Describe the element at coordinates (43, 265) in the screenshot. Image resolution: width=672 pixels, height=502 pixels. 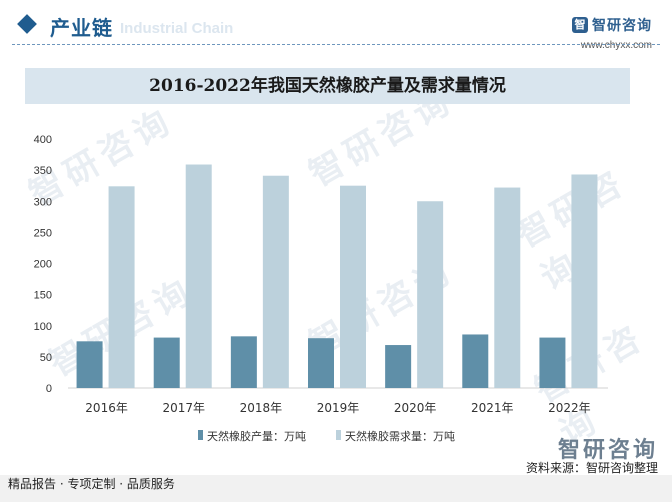
I see `y-tick-label: 200` at that location.